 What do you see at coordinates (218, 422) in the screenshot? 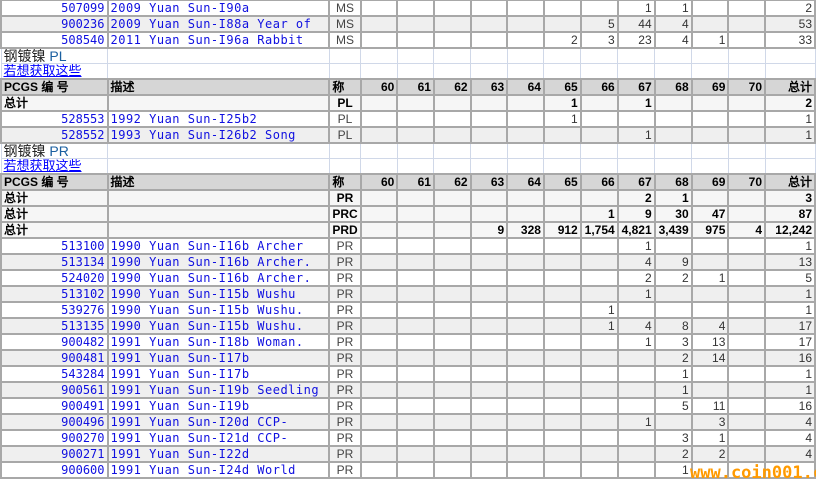
I see `description-link: 1991 Yuan Sun-I20d CCP-` at bounding box center [218, 422].